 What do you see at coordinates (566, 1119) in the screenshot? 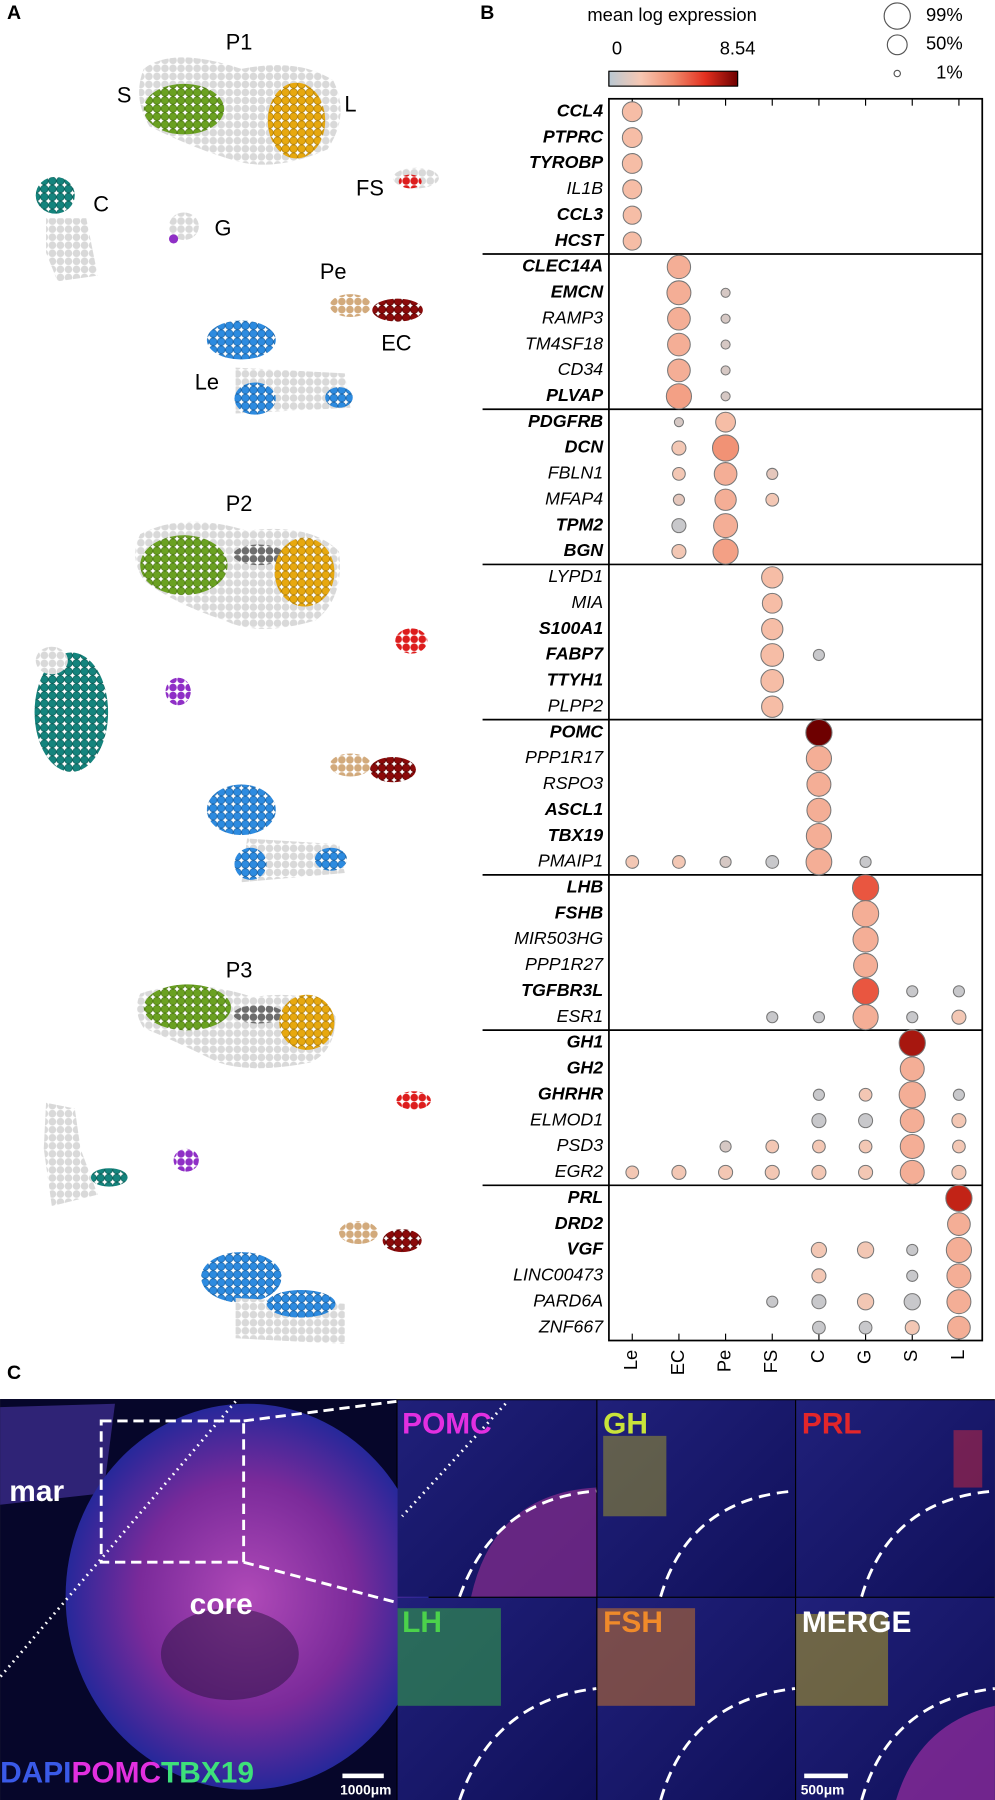
I see `gene-label: ELMOD1` at bounding box center [566, 1119].